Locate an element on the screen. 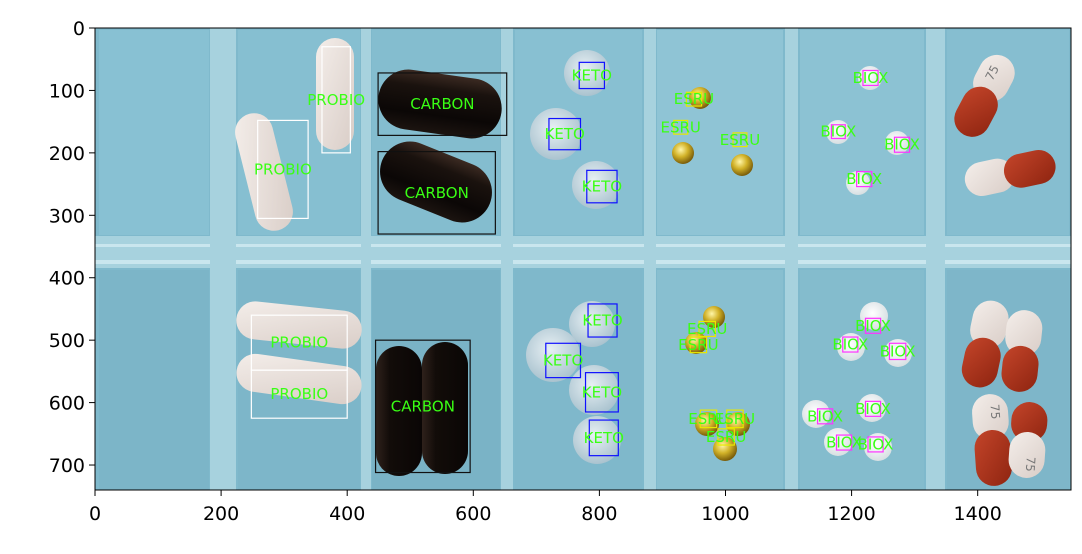  x-tick-label: 600 is located at coordinates (473, 514).